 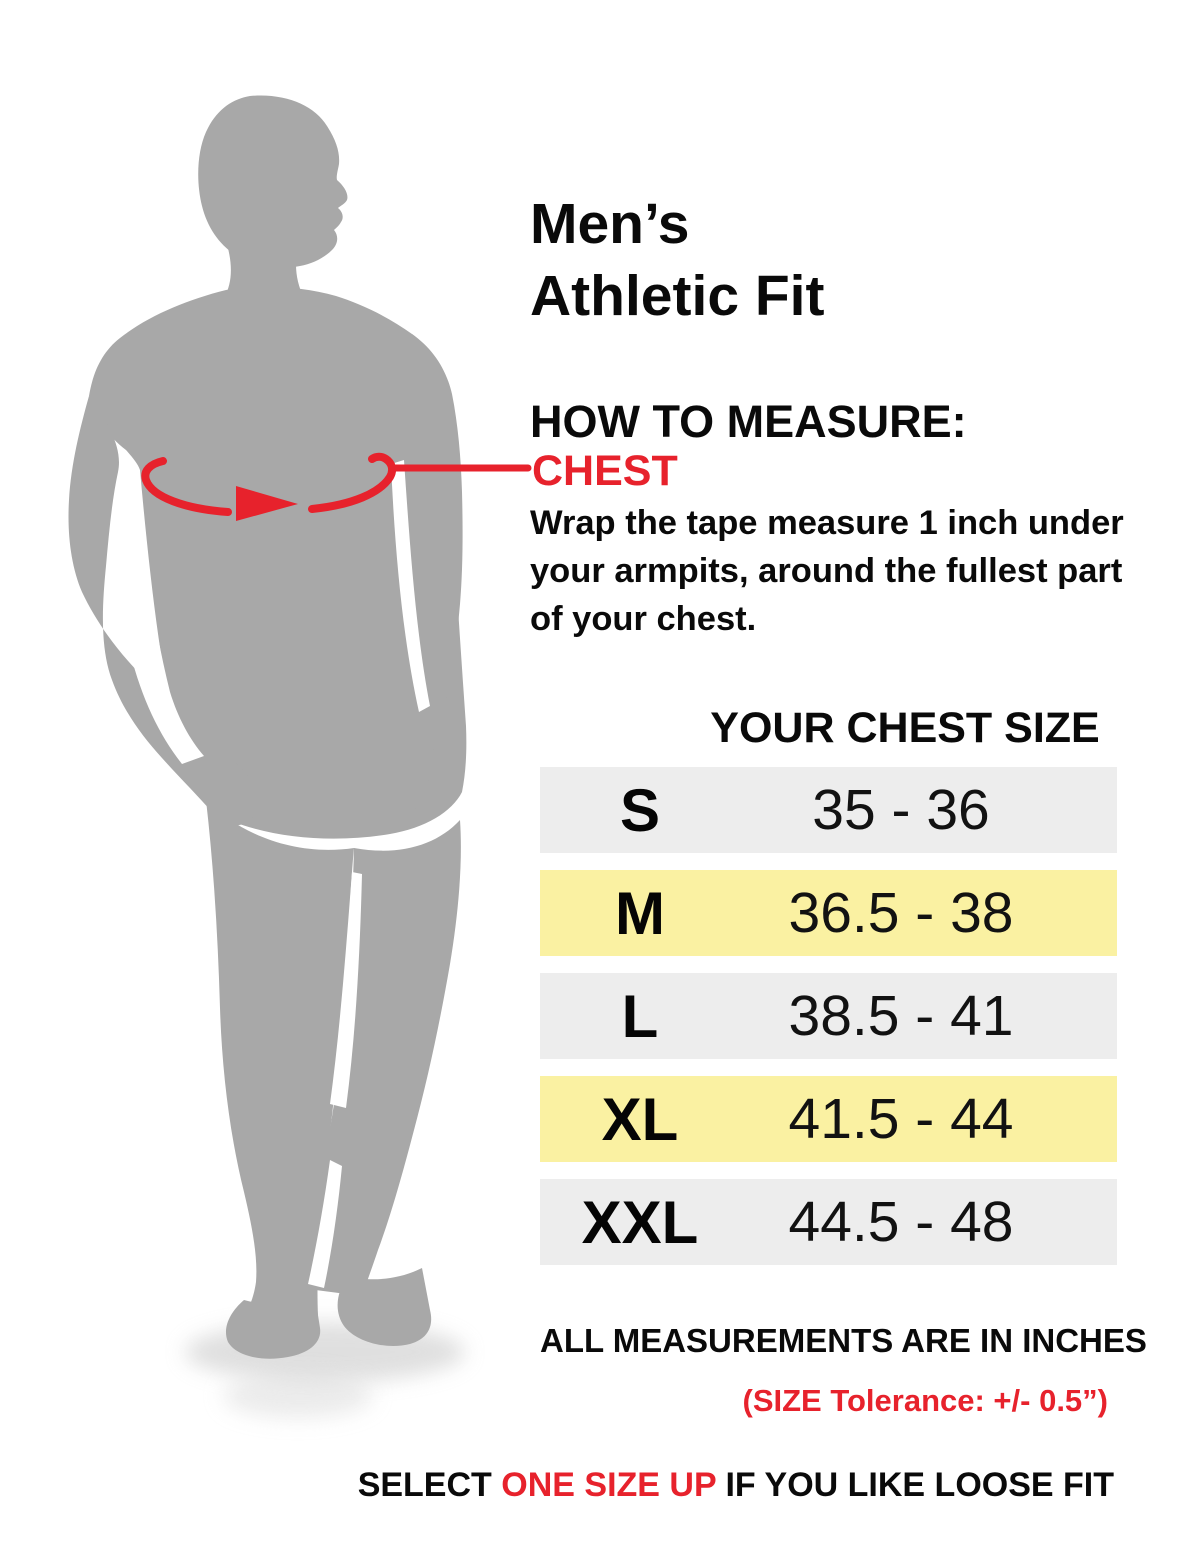 What do you see at coordinates (609, 1485) in the screenshot?
I see `loose-fit-highlight: ONE SIZE UP` at bounding box center [609, 1485].